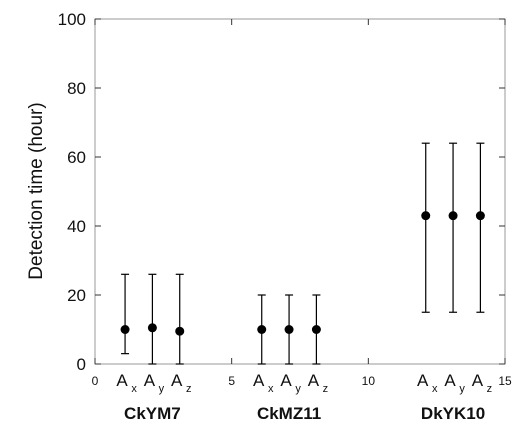 This screenshot has width=512, height=432. Describe the element at coordinates (81, 364) in the screenshot. I see `y-tick-label: 0` at that location.